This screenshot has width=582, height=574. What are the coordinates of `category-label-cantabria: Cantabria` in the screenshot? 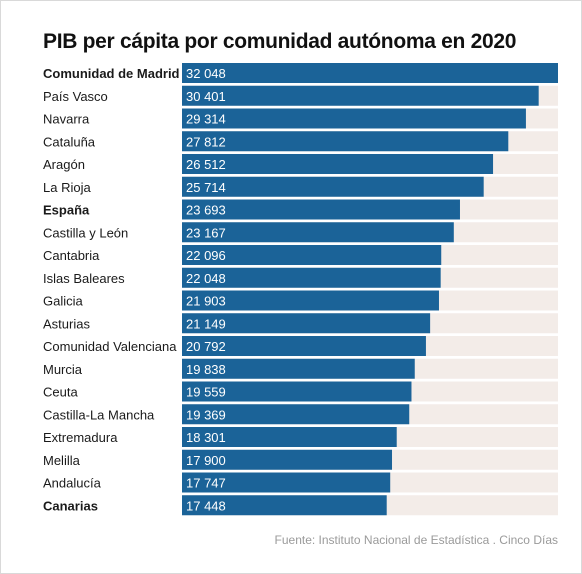 It's located at (71, 255).